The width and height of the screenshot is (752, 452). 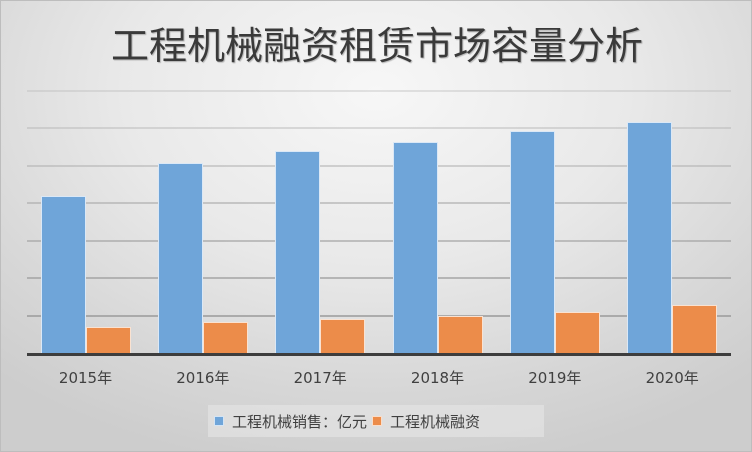 I want to click on legend-swatch-finance-icon, so click(x=377, y=421).